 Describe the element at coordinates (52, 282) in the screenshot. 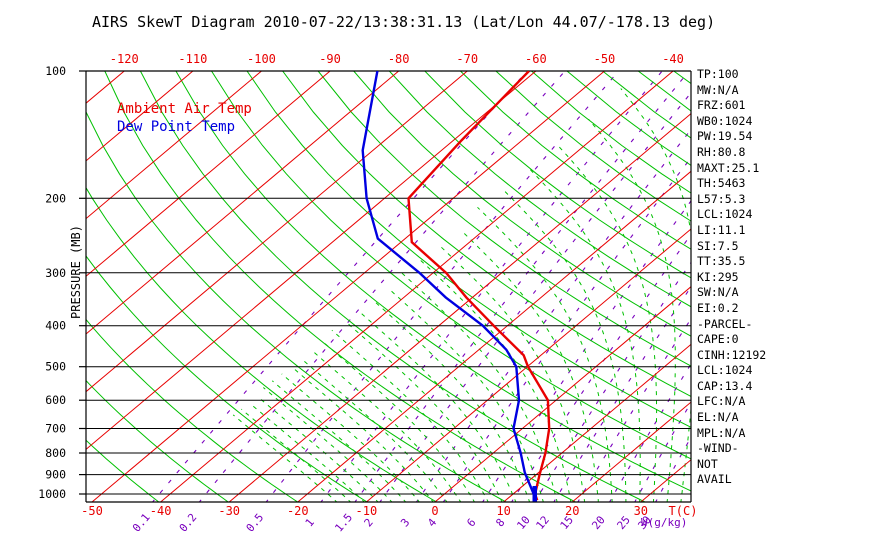

I see `pressure-tick-labels: 100 200 300 400 500 600 700 800 900 1000` at that location.